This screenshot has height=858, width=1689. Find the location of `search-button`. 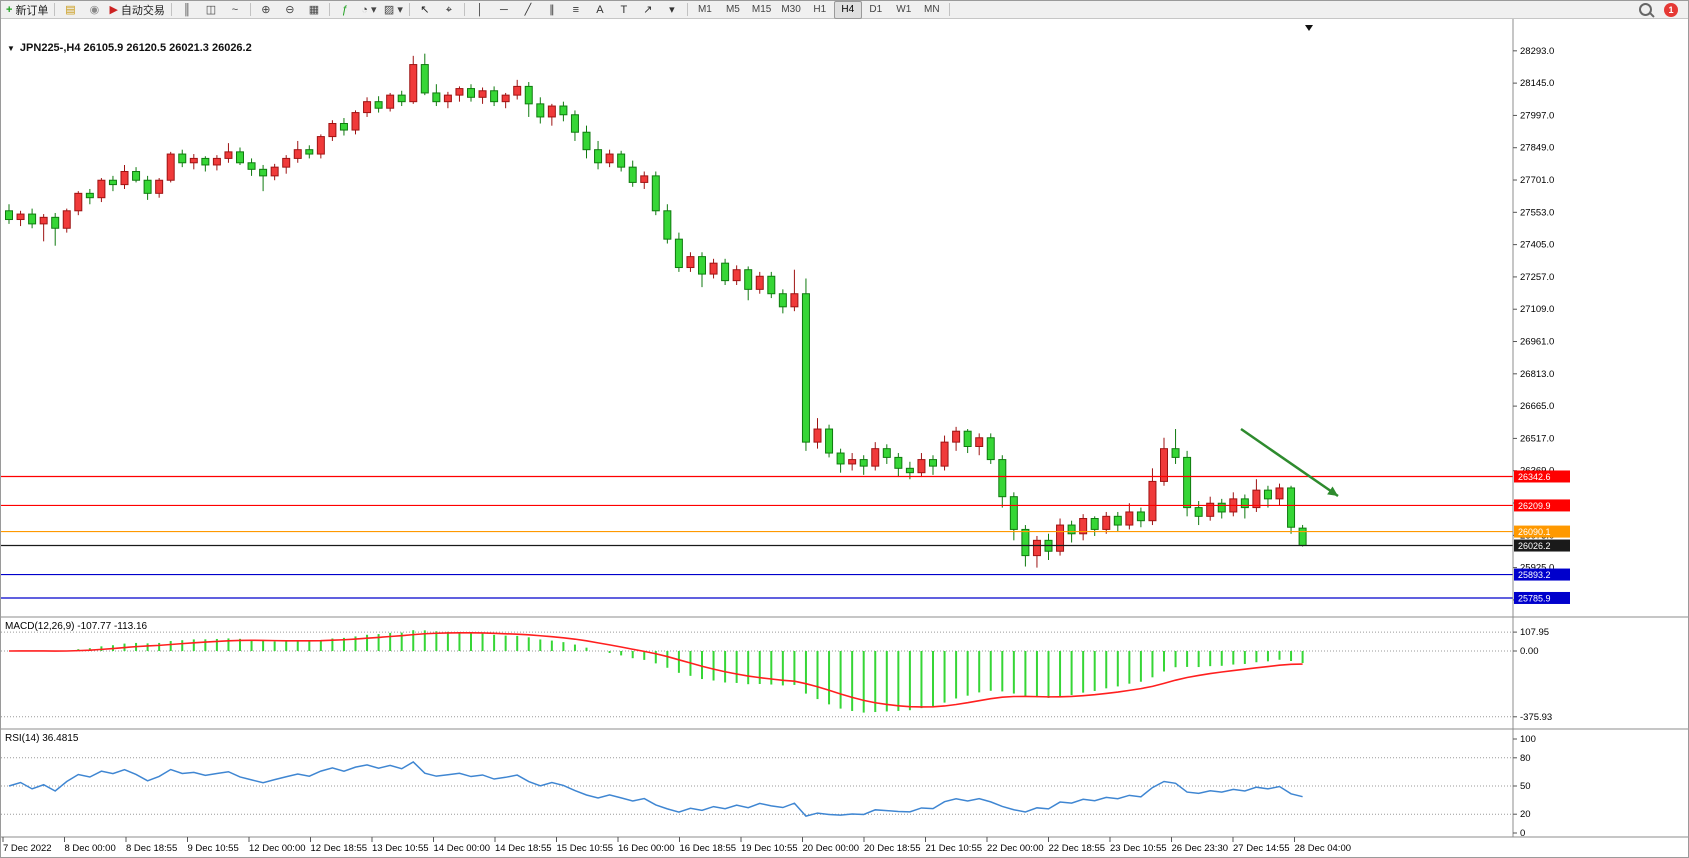

search-button is located at coordinates (1645, 10).